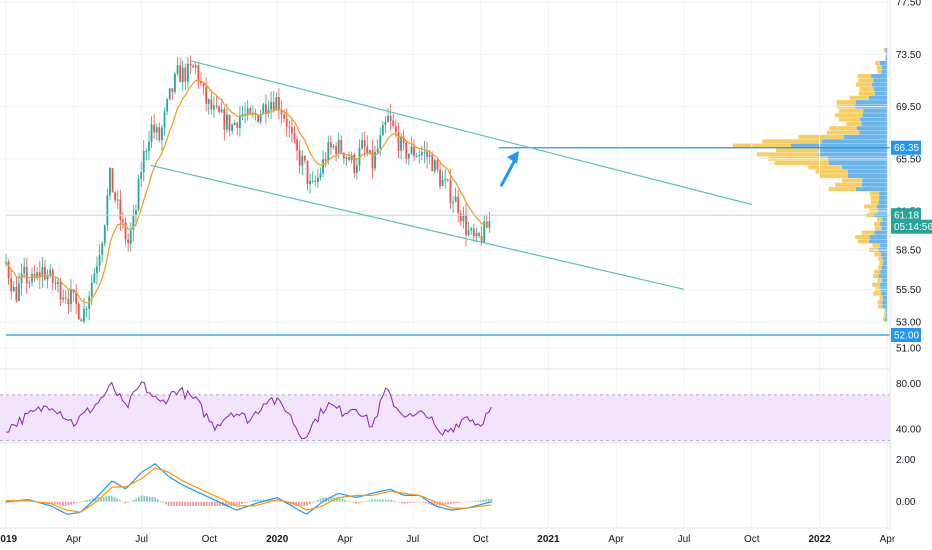 The width and height of the screenshot is (932, 550). I want to click on time-tick-label: 2022, so click(819, 539).